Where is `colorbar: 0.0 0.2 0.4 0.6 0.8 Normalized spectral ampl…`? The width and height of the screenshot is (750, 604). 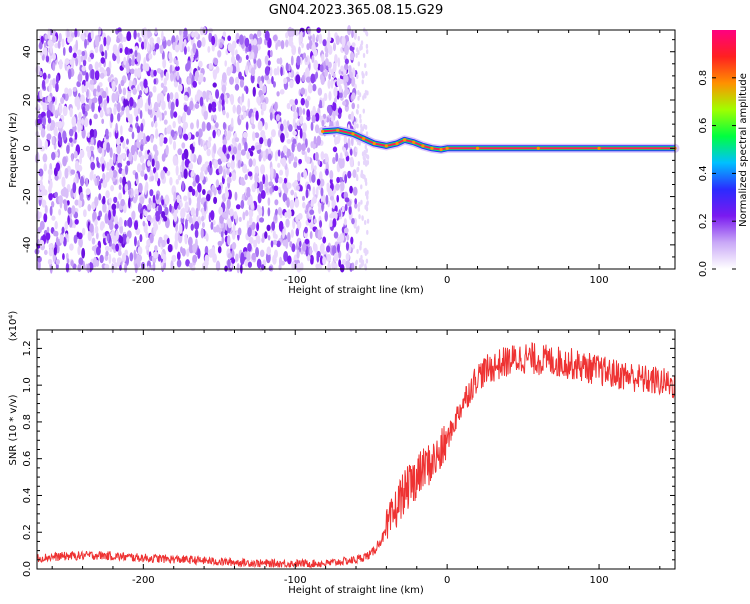 colorbar: 0.0 0.2 0.4 0.6 0.8 Normalized spectral ampl… is located at coordinates (723, 153).